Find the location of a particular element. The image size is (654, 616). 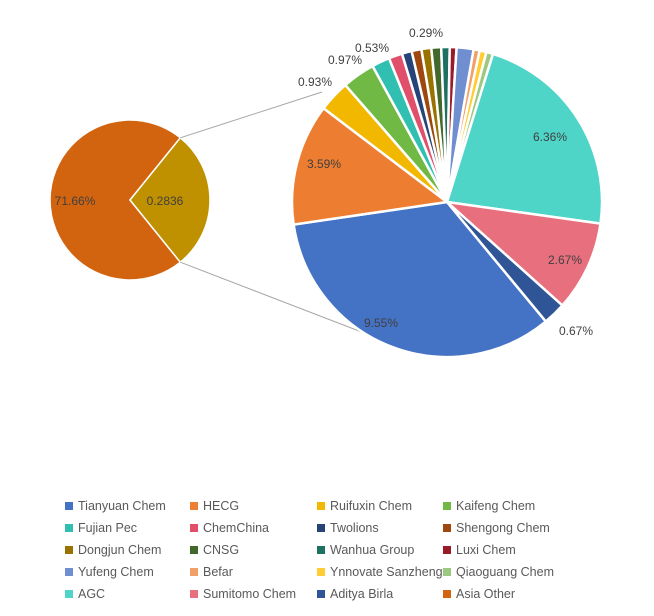

legend-item-yufeng-chem: Yufeng Chem is located at coordinates (109, 572).